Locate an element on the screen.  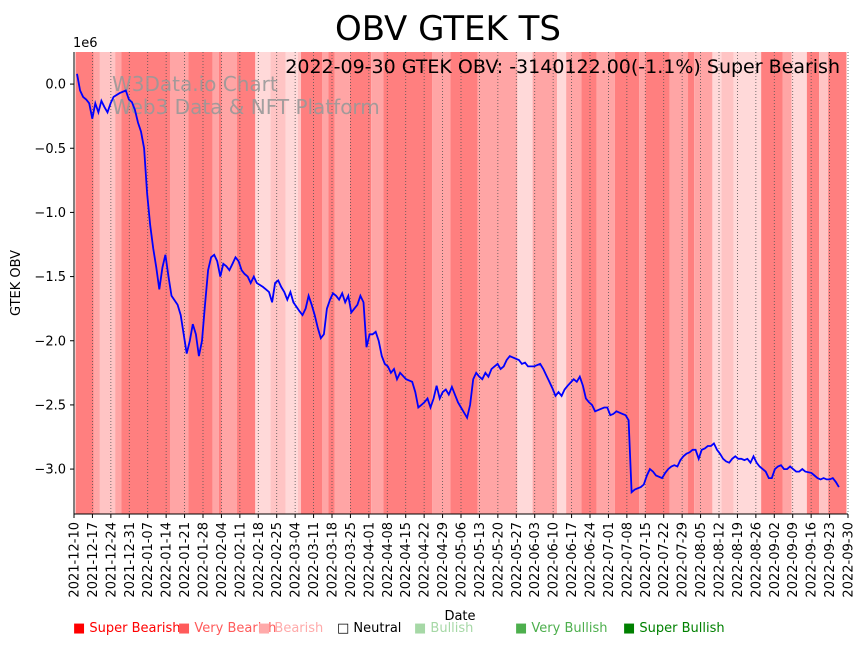
x-tick-label: 2022-04-08 is located at coordinates (388, 560).